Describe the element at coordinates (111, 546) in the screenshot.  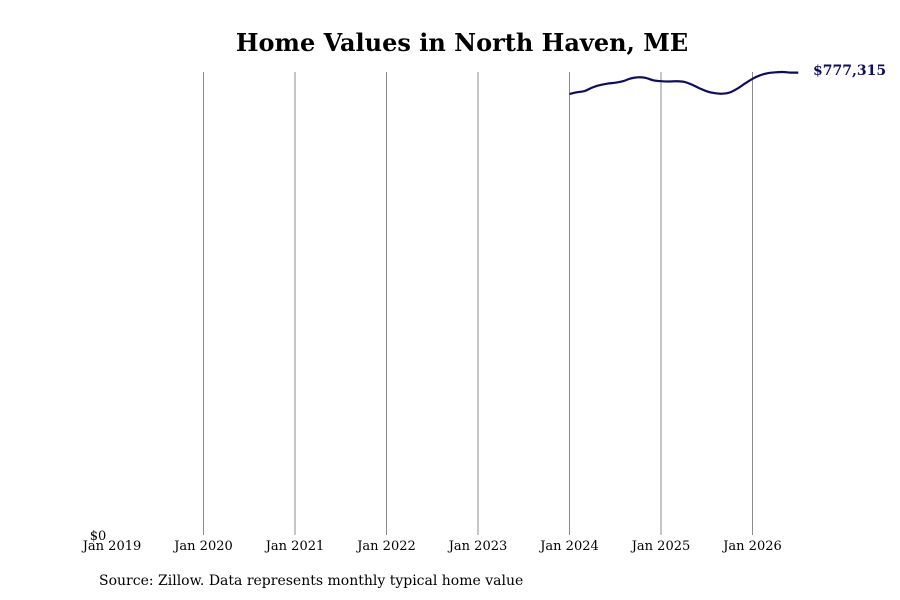
I see `x-tick-label: Jan 2019` at that location.